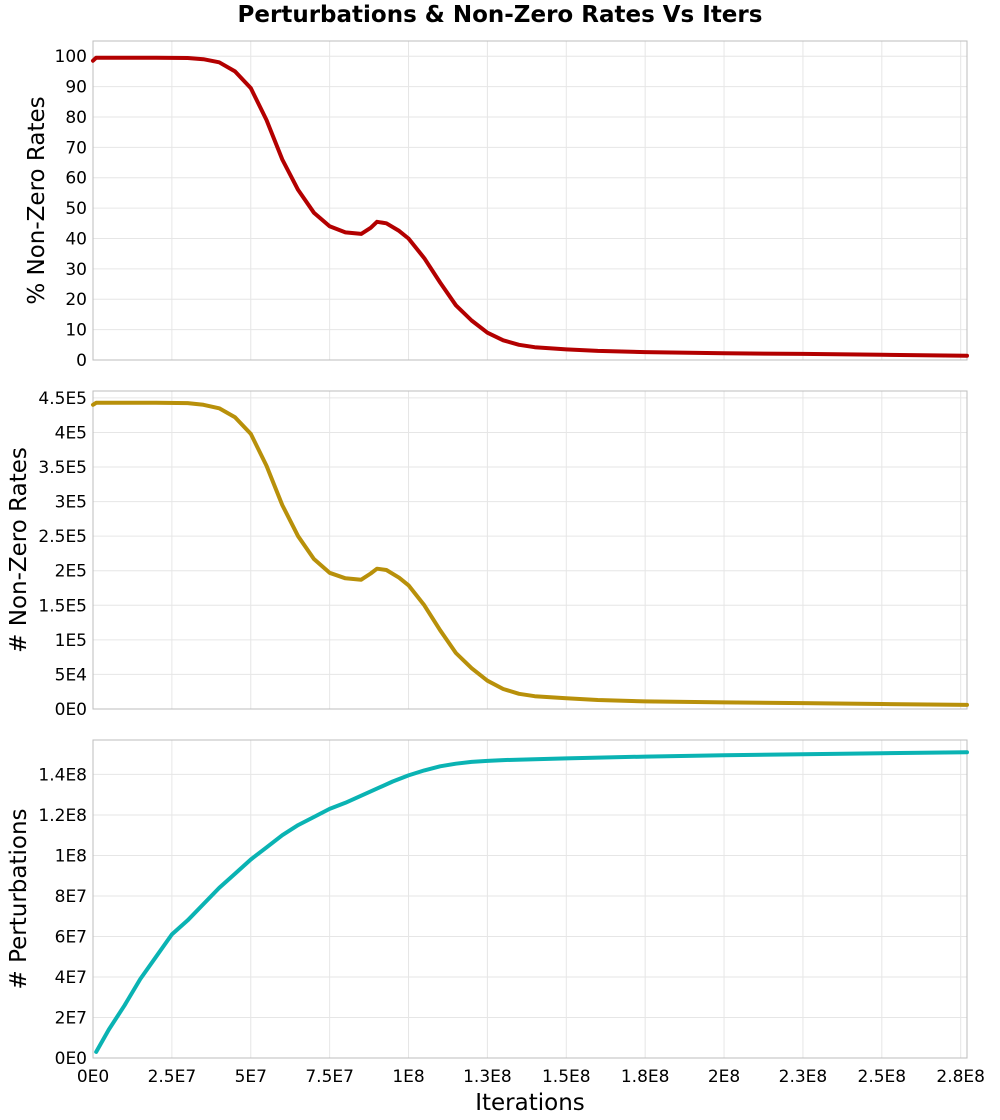 This screenshot has width=1000, height=1120. What do you see at coordinates (71, 897) in the screenshot?
I see `y-tick-label: 8E7` at bounding box center [71, 897].